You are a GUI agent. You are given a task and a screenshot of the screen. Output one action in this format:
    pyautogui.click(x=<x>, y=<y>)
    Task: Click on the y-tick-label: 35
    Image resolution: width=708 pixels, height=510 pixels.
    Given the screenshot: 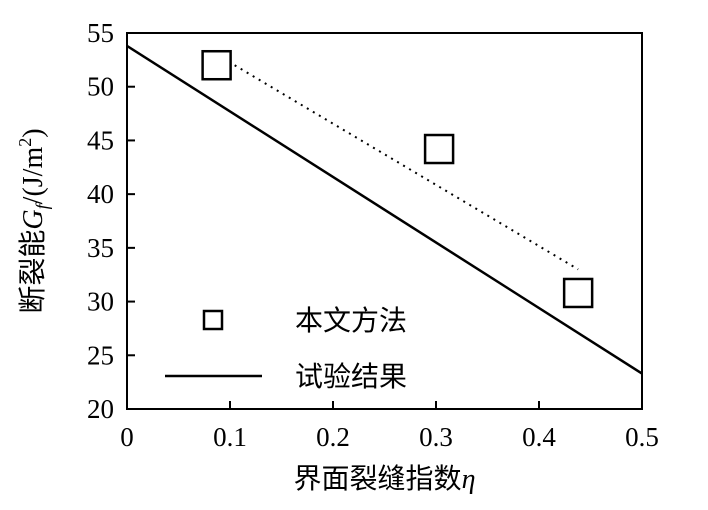 What is the action you would take?
    pyautogui.click(x=100, y=248)
    